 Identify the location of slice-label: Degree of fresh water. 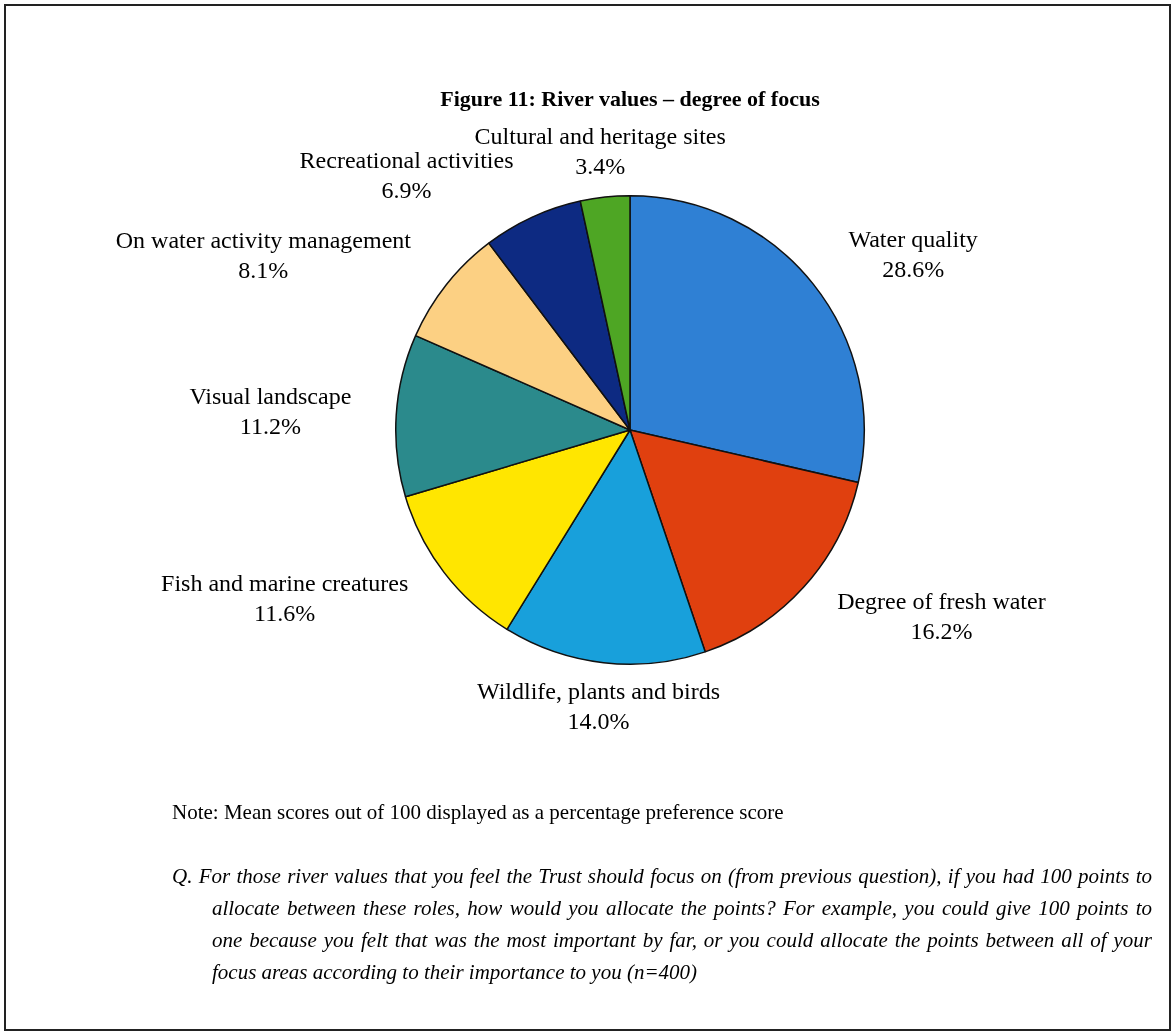
(941, 600).